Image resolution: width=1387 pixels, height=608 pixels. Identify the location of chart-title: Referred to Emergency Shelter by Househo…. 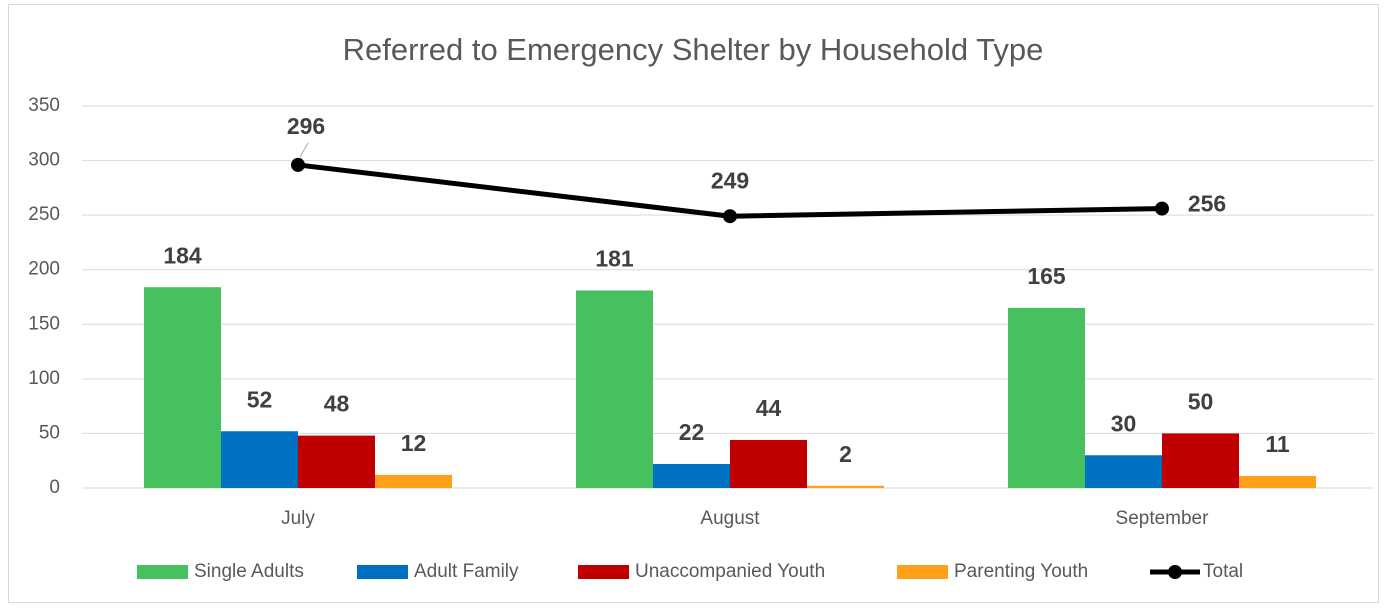
(693, 49).